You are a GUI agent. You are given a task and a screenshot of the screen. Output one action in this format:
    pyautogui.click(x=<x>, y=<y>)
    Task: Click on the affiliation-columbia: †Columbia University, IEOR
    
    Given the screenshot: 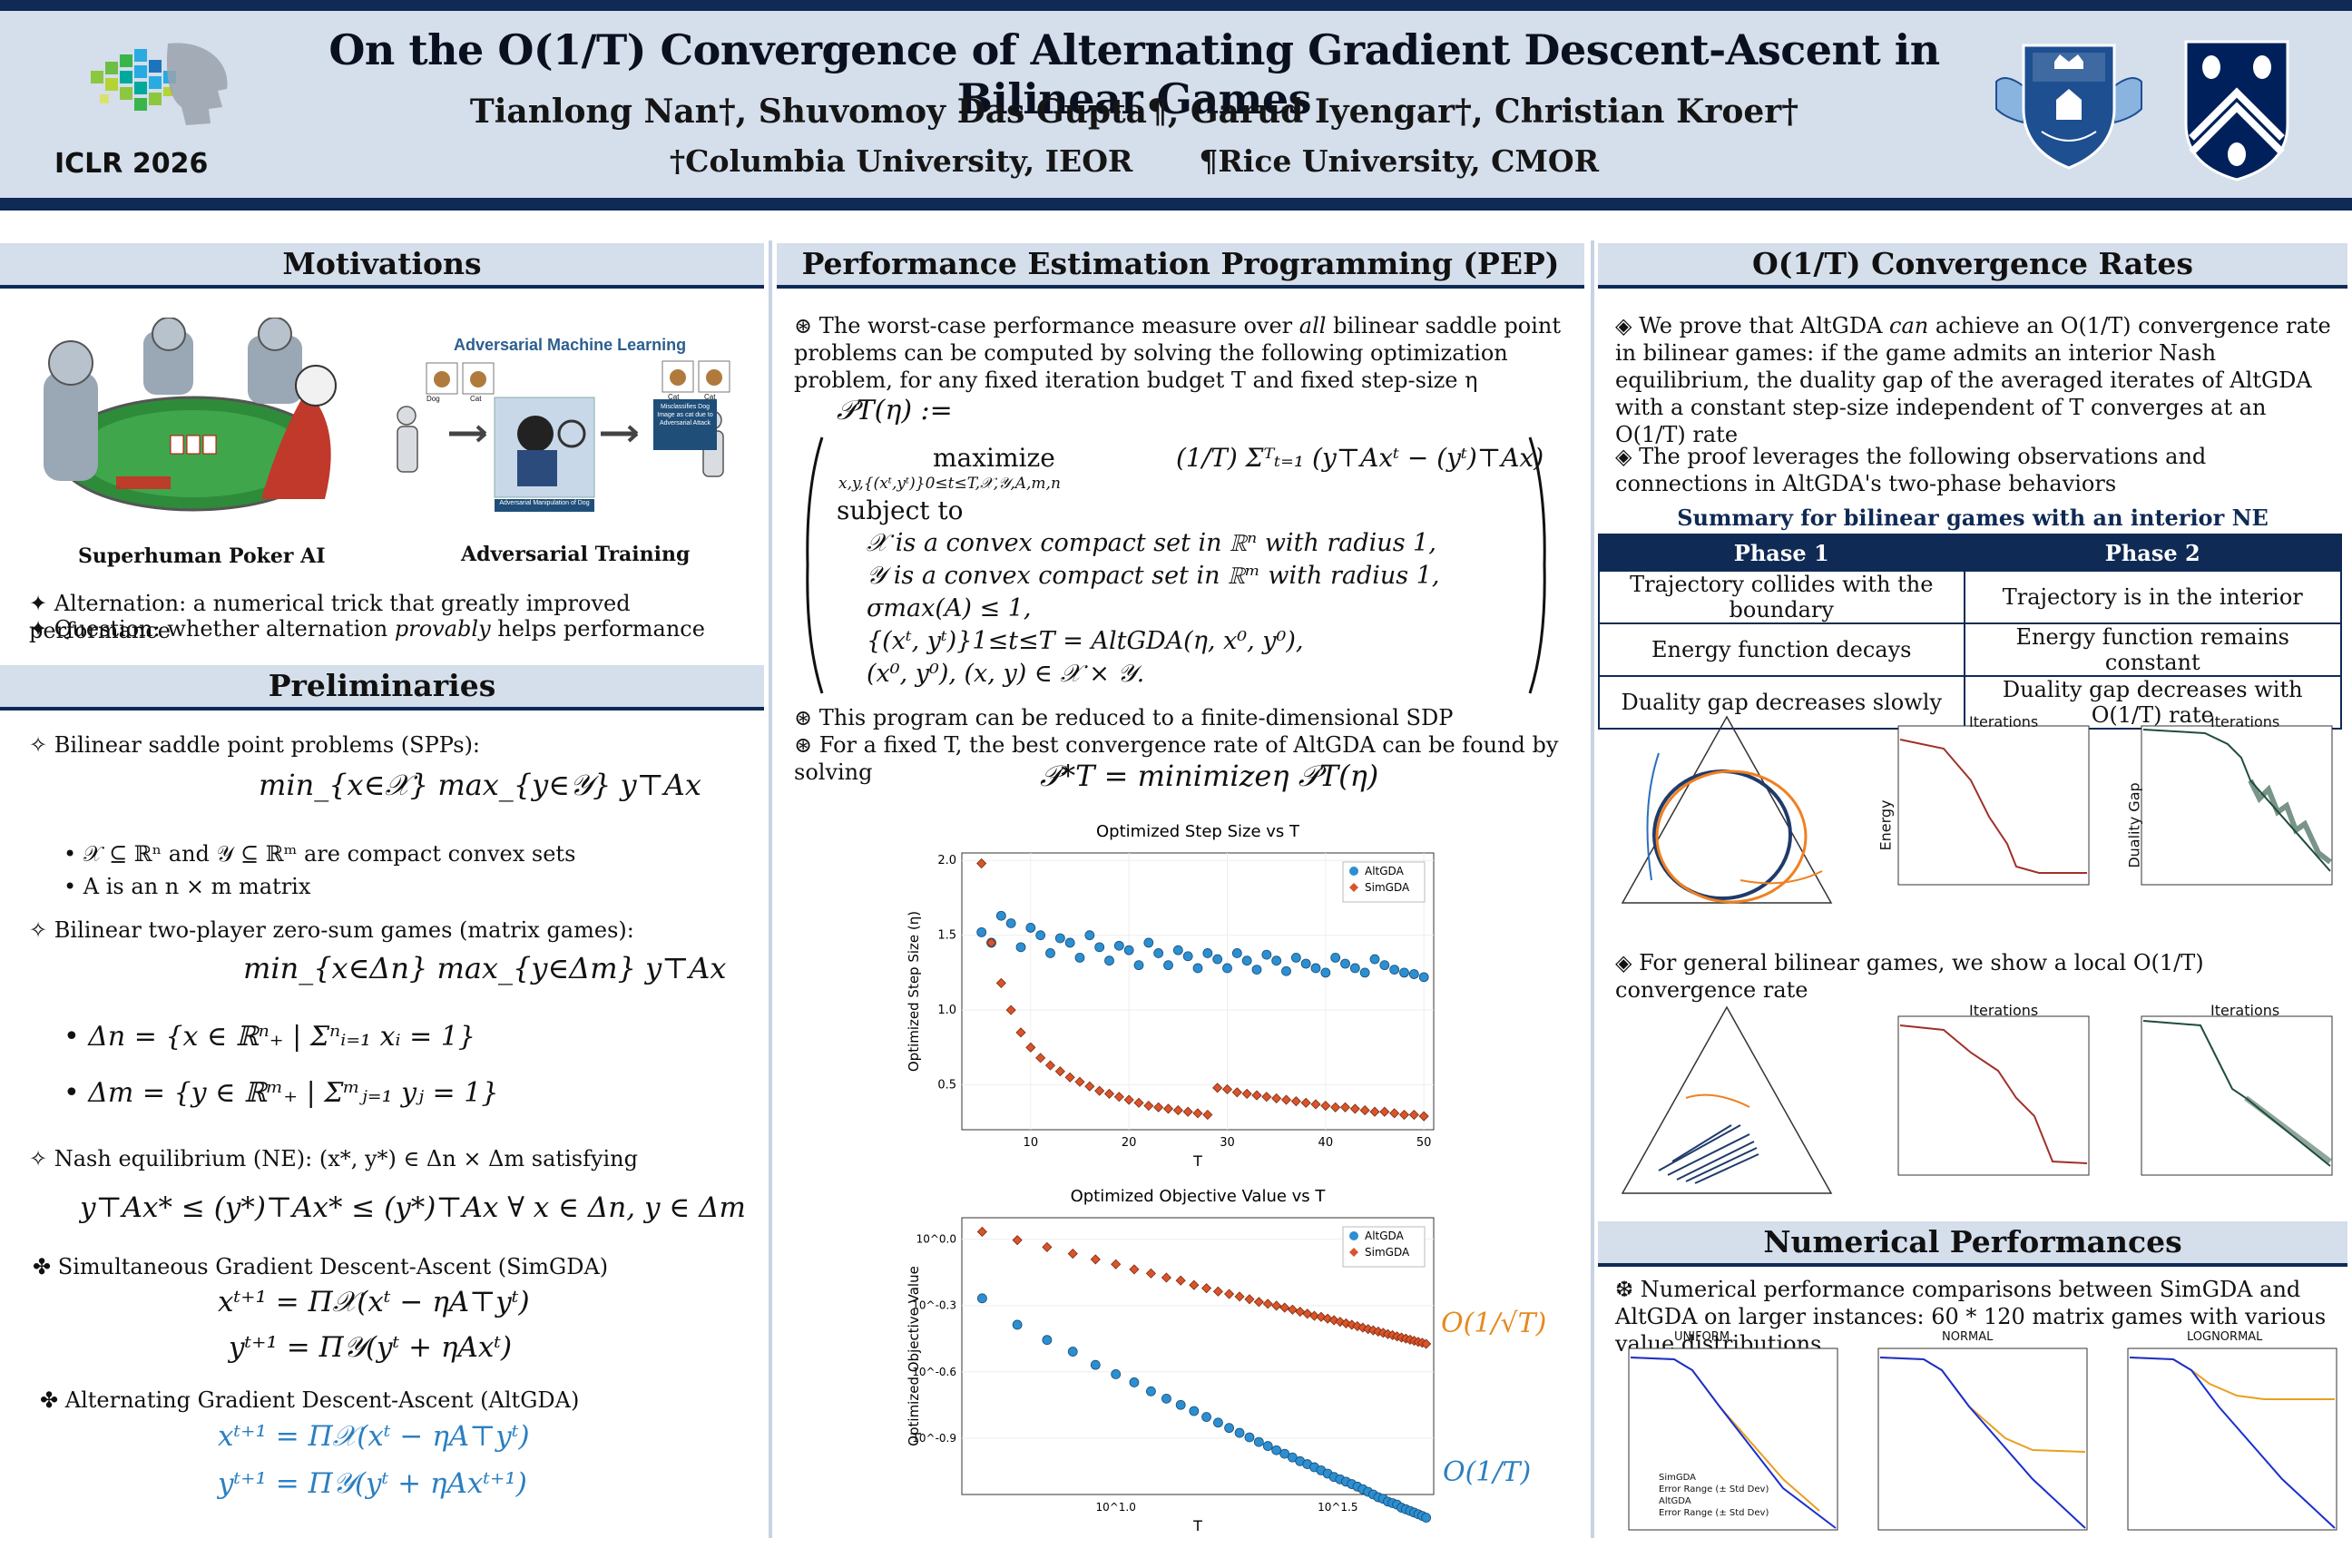 What is the action you would take?
    pyautogui.click(x=901, y=161)
    